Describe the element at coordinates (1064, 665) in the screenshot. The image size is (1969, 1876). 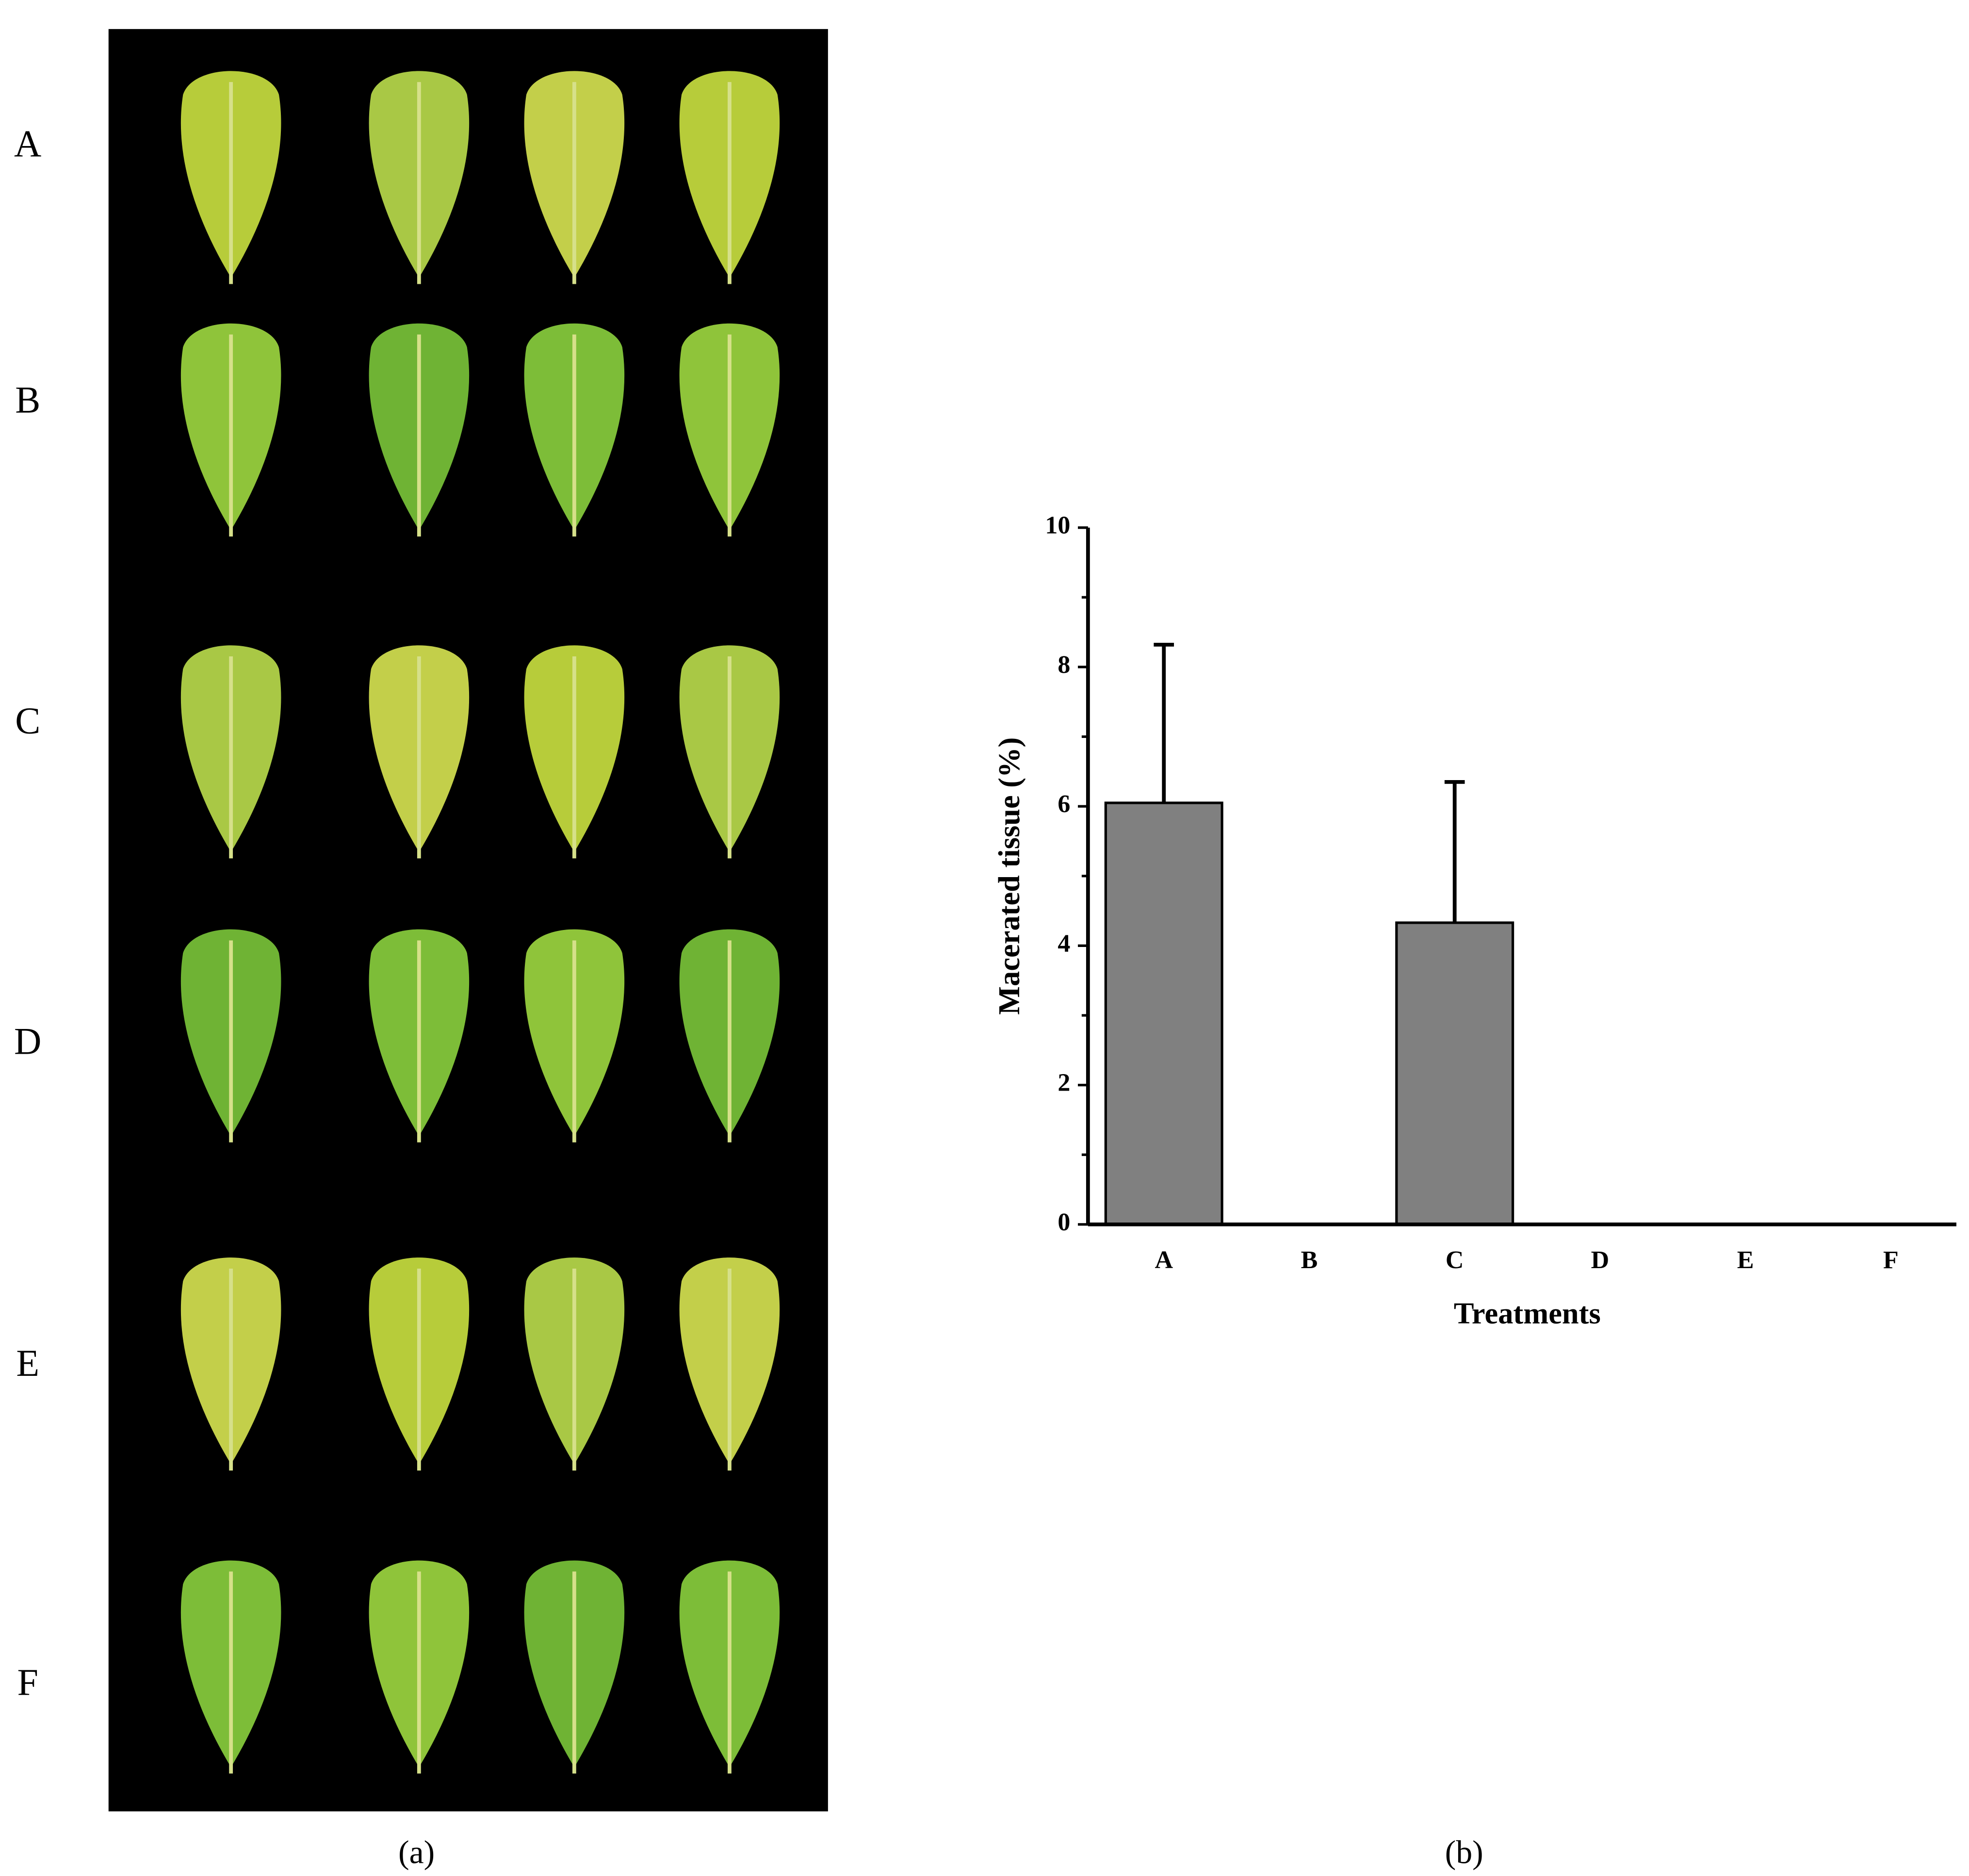
I see `y-tick-label: 8` at that location.